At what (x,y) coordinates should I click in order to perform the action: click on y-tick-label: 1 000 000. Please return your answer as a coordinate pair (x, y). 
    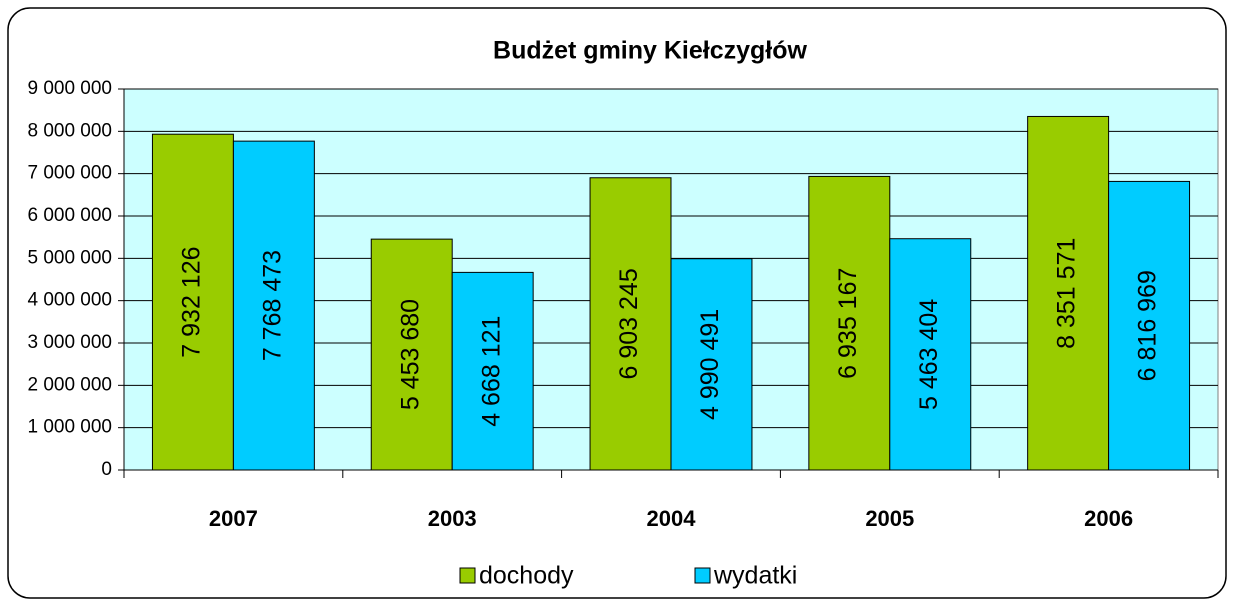
    Looking at the image, I should click on (69, 427).